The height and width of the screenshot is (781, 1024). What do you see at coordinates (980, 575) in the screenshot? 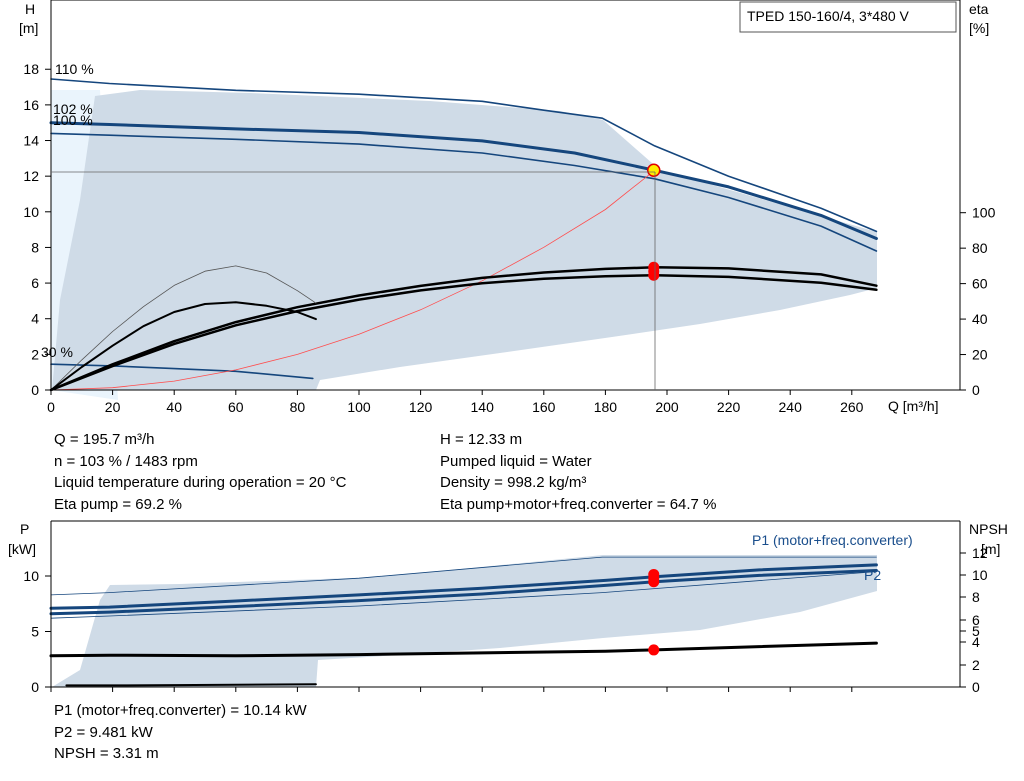
I see `bottom-y2-tick-label-10: 10` at bounding box center [980, 575].